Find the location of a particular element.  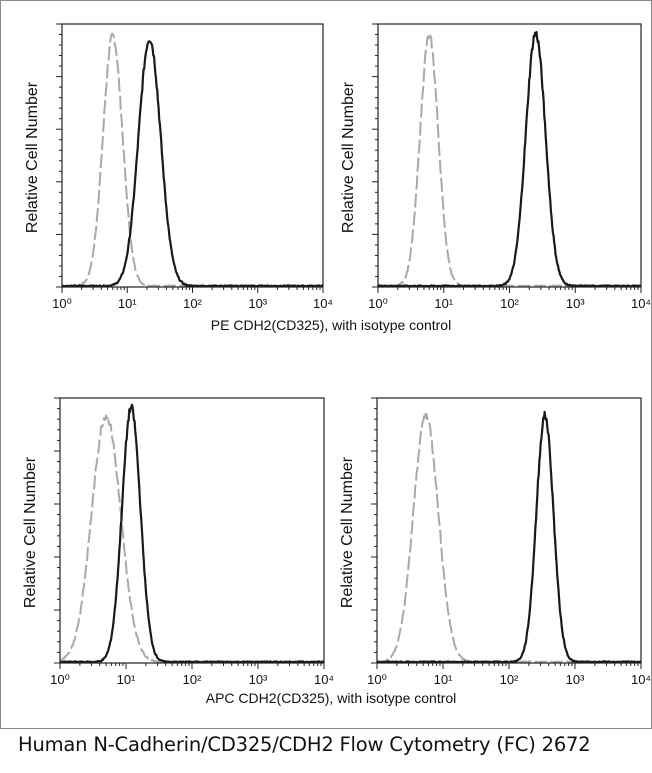

x-axis-label: PE CDH2(CD325), with isotype control is located at coordinates (331, 325).